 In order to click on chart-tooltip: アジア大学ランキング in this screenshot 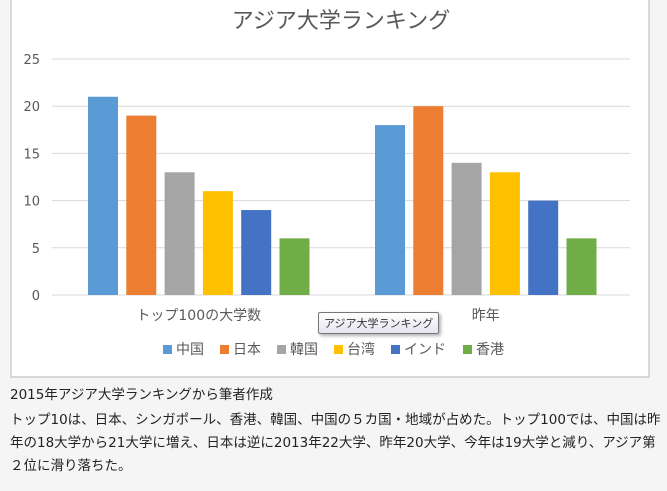, I will do `click(379, 323)`.